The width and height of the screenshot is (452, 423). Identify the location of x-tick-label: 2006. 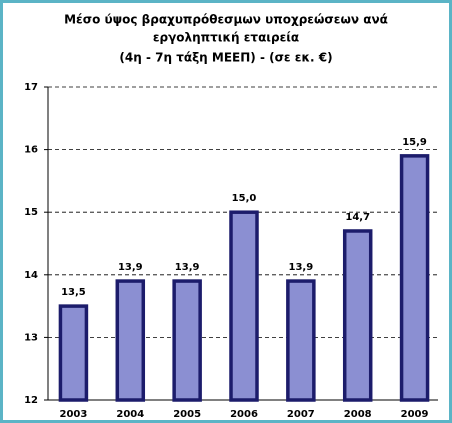
(244, 414).